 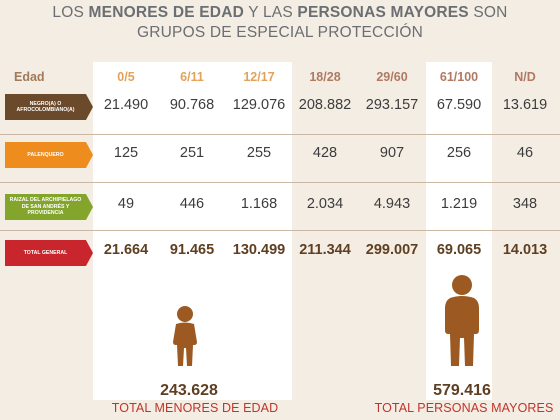 I want to click on column-header: 12/17, so click(x=259, y=77).